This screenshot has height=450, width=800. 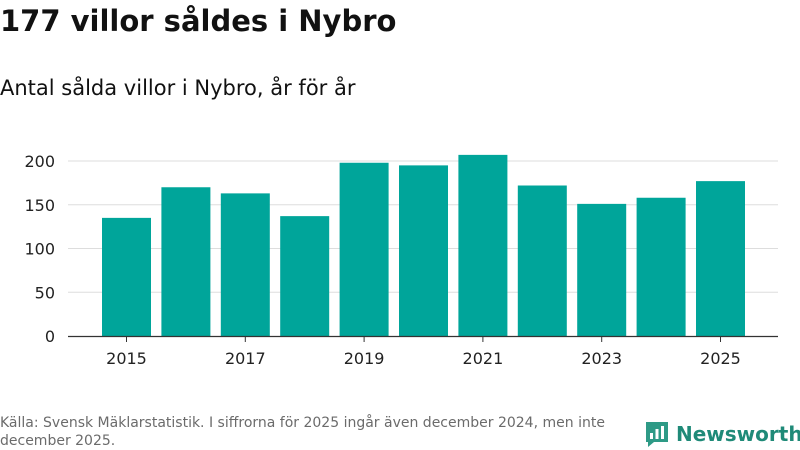 I want to click on bar-2016, so click(x=186, y=261).